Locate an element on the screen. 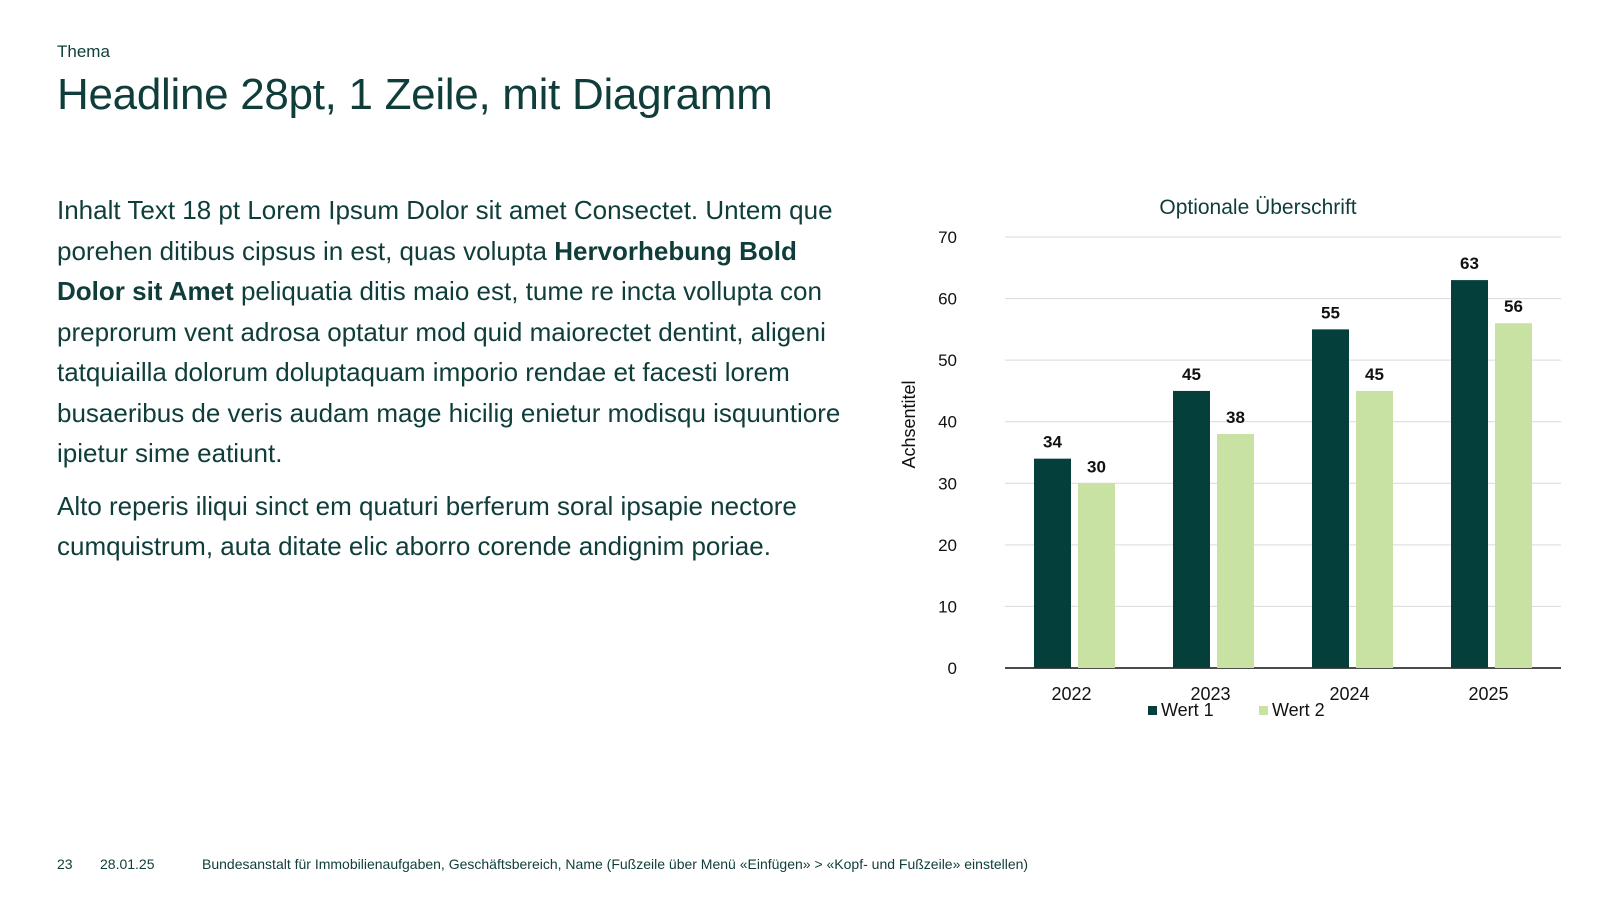  data-label: 38 is located at coordinates (1235, 417).